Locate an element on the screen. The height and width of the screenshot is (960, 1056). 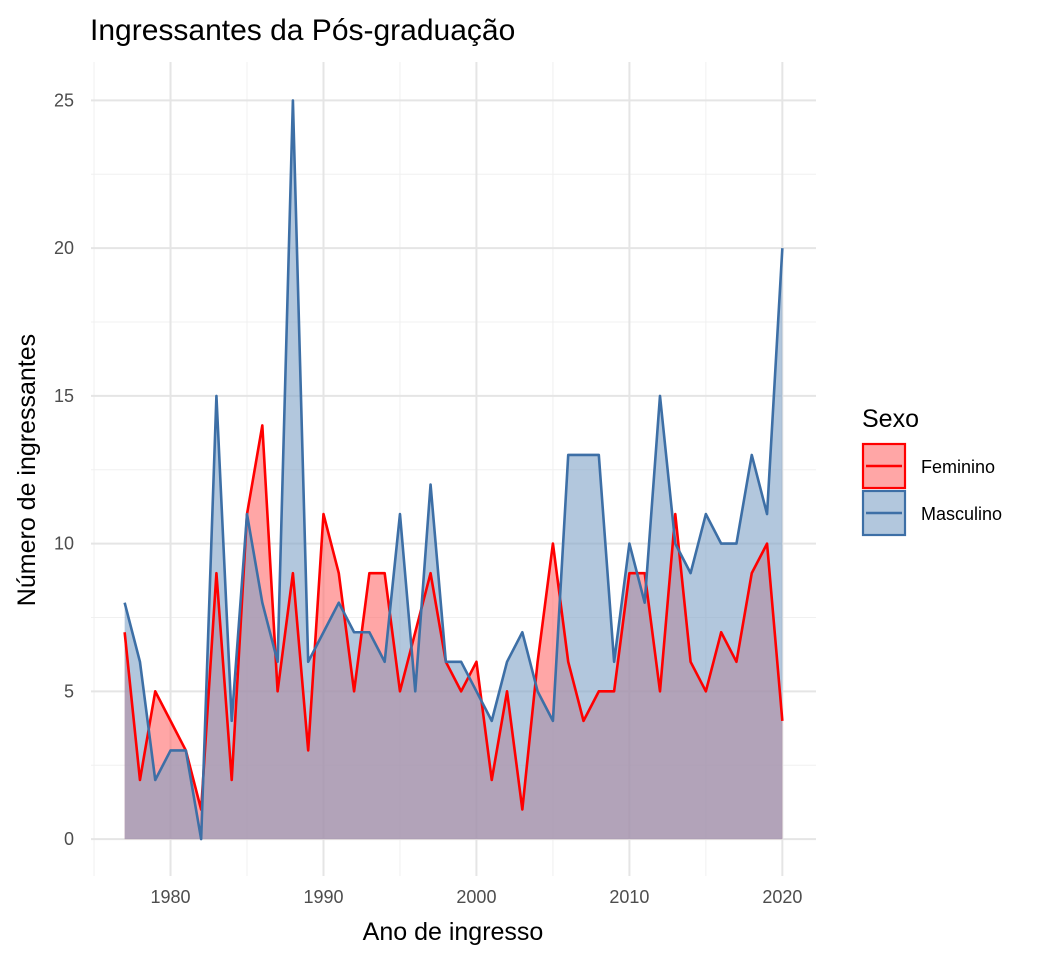
x-axis-title: Ano de ingresso is located at coordinates (453, 932).